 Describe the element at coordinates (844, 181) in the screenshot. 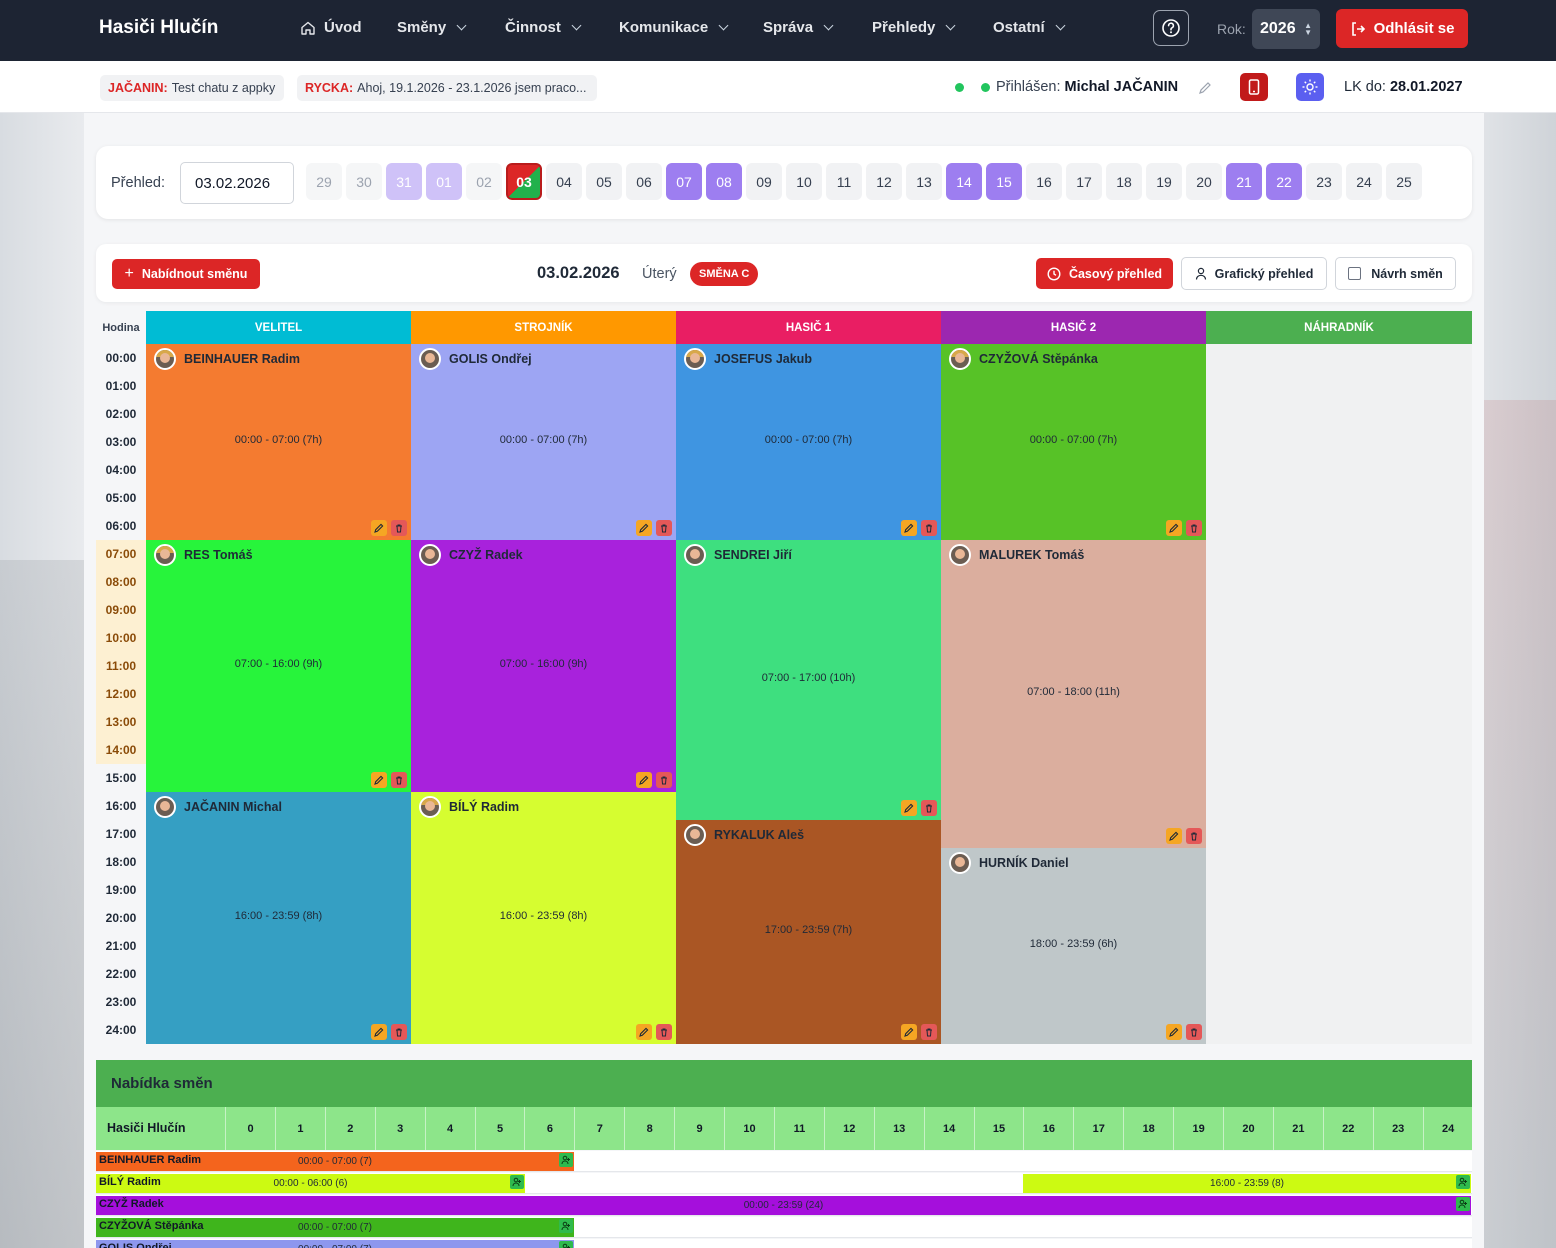

I see `day-button: 11` at that location.